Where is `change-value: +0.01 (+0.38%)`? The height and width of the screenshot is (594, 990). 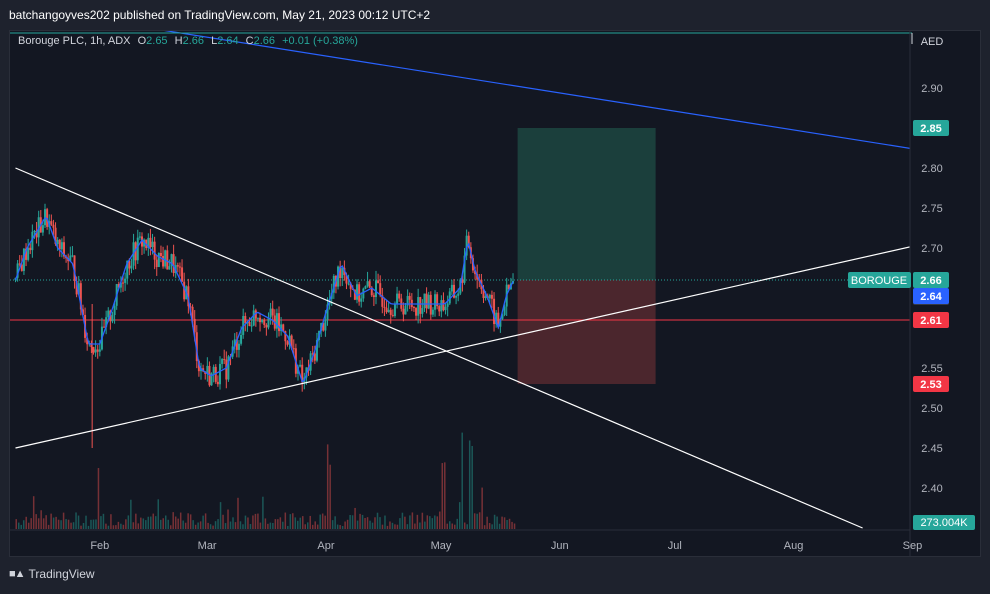 change-value: +0.01 (+0.38%) is located at coordinates (320, 41).